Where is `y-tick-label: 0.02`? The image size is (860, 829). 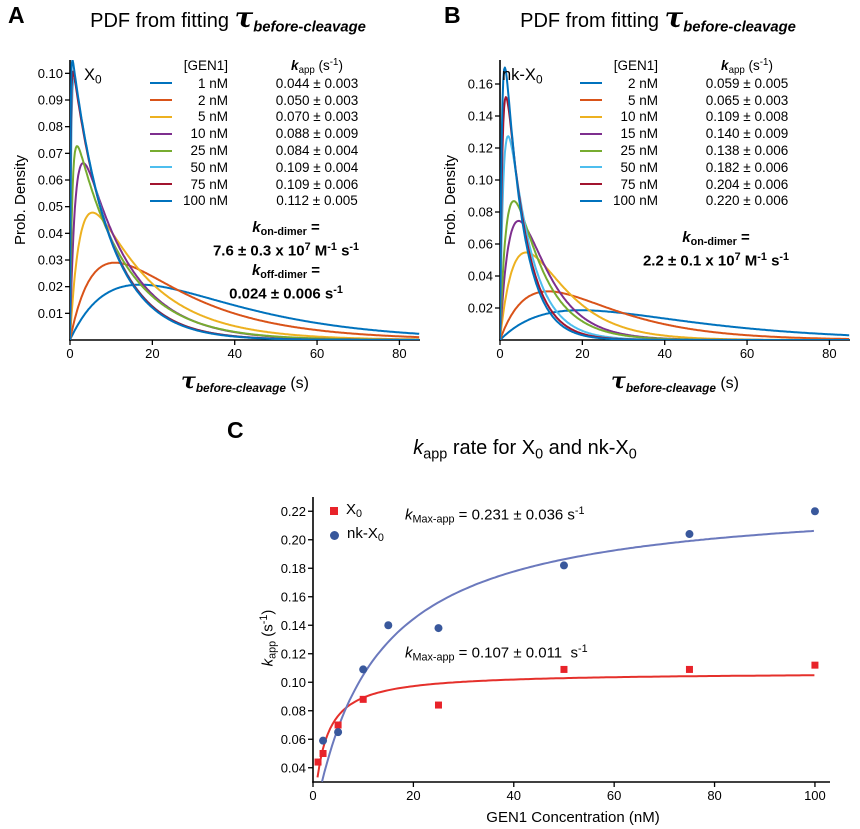
y-tick-label: 0.02 is located at coordinates (480, 308).